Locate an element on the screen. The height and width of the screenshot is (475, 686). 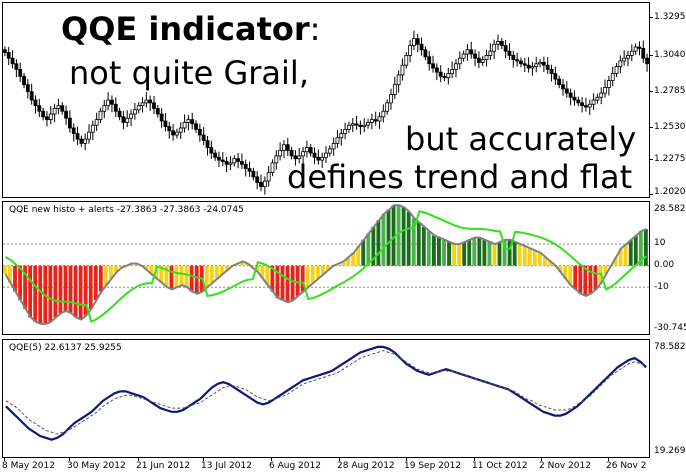
histo-axis-label: 10 is located at coordinates (660, 243).